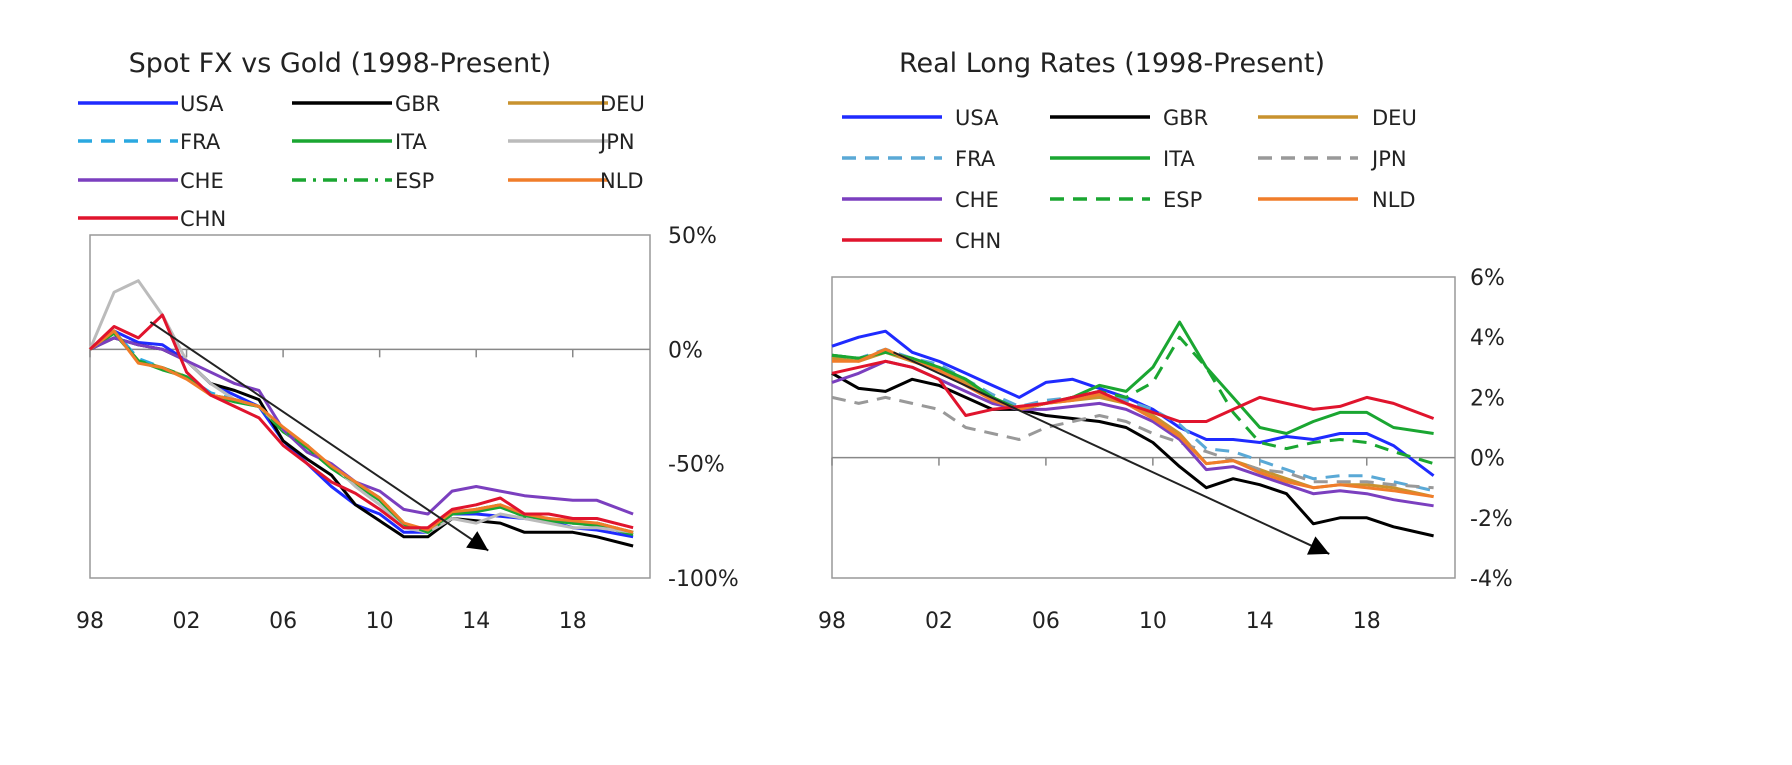 The image size is (1792, 765). What do you see at coordinates (1491, 519) in the screenshot?
I see `y-tick-label: -2%` at bounding box center [1491, 519].